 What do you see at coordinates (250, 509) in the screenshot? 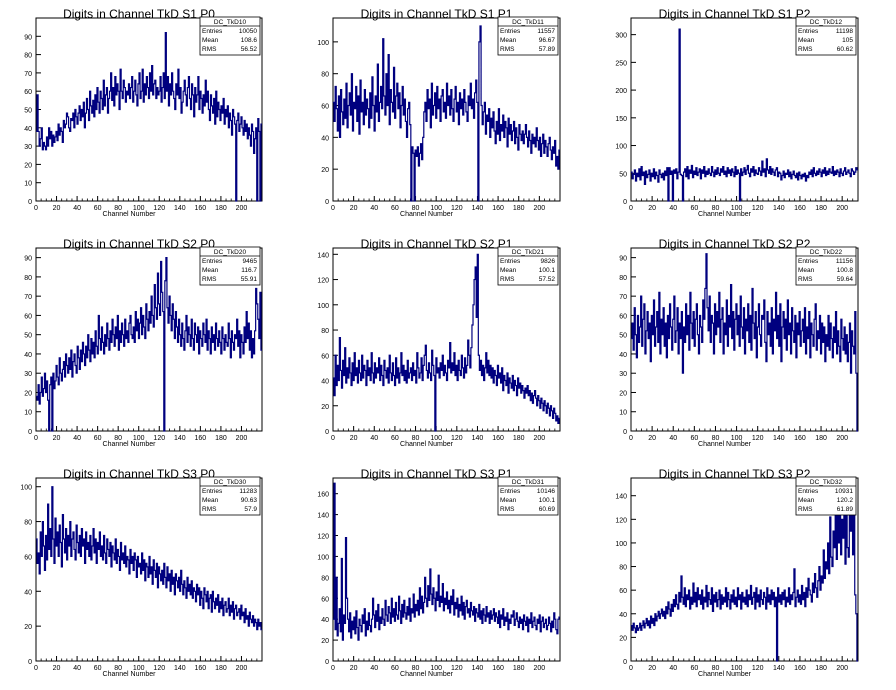
I see `stats-value: 57.9` at bounding box center [250, 509].